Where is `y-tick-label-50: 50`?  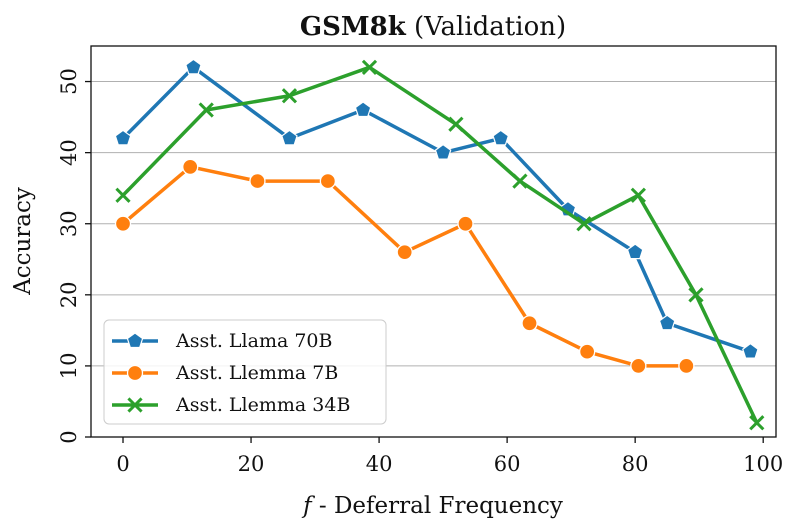
y-tick-label-50: 50 is located at coordinates (69, 81).